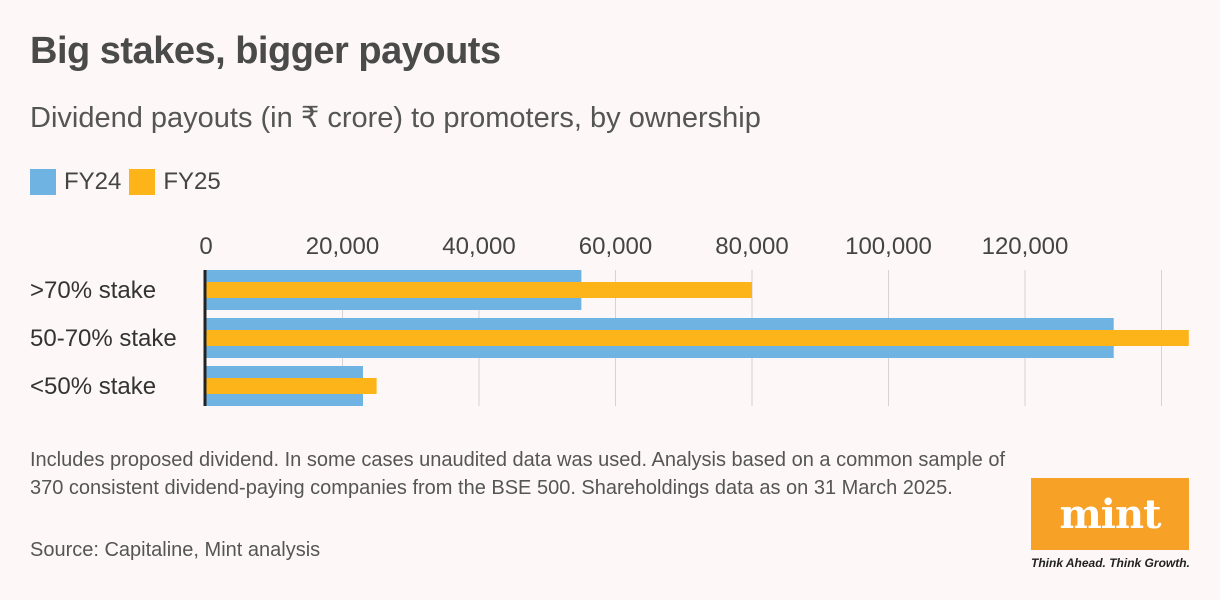 The image size is (1220, 600). What do you see at coordinates (751, 246) in the screenshot?
I see `x-tick-label-4: 80,000` at bounding box center [751, 246].